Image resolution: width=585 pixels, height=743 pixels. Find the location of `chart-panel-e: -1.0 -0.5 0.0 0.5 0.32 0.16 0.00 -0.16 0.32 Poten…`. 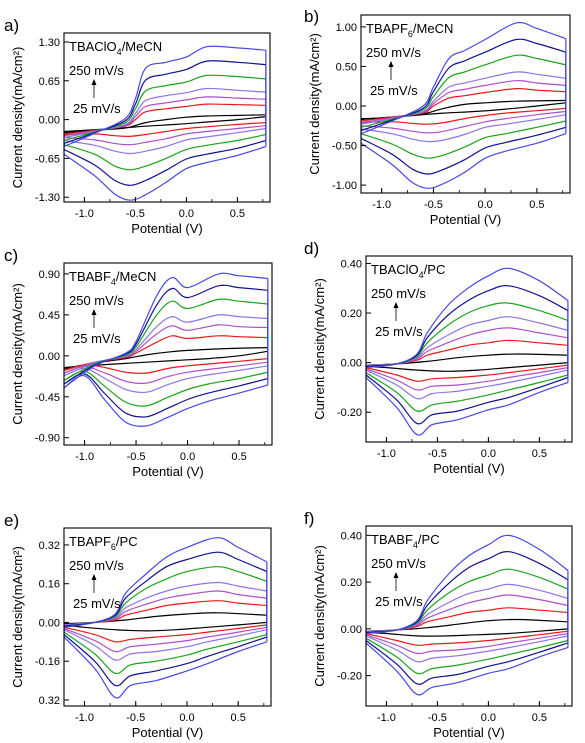

chart-panel-e: -1.0 -0.5 0.0 0.5 0.32 0.16 0.00 -0.16 0.32 Poten… is located at coordinates (138, 625).